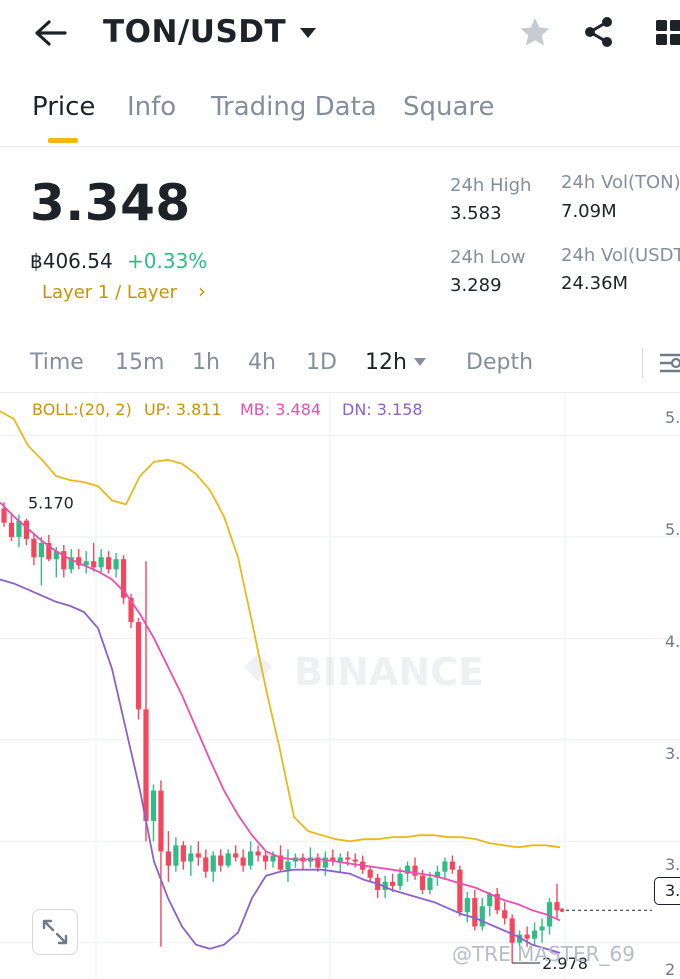 This screenshot has height=979, width=680. Describe the element at coordinates (620, 182) in the screenshot. I see `vol-base-label: 24h Vol(TON)` at that location.